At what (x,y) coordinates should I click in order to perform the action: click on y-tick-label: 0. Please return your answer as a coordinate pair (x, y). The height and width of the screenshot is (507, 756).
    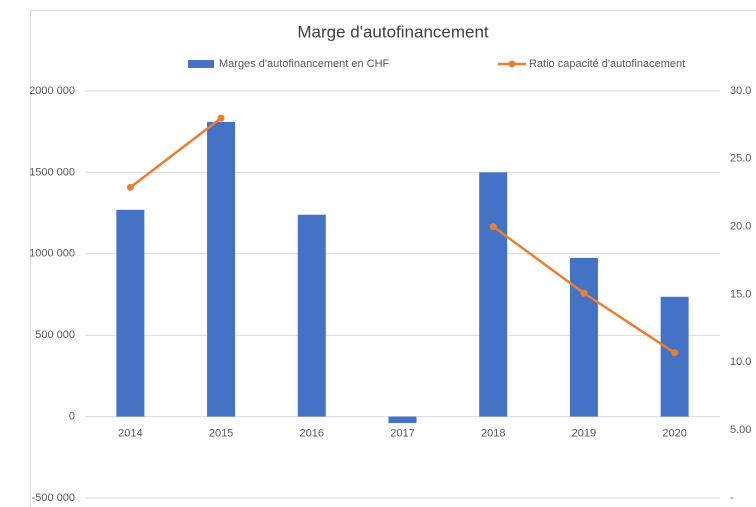
    Looking at the image, I should click on (72, 417).